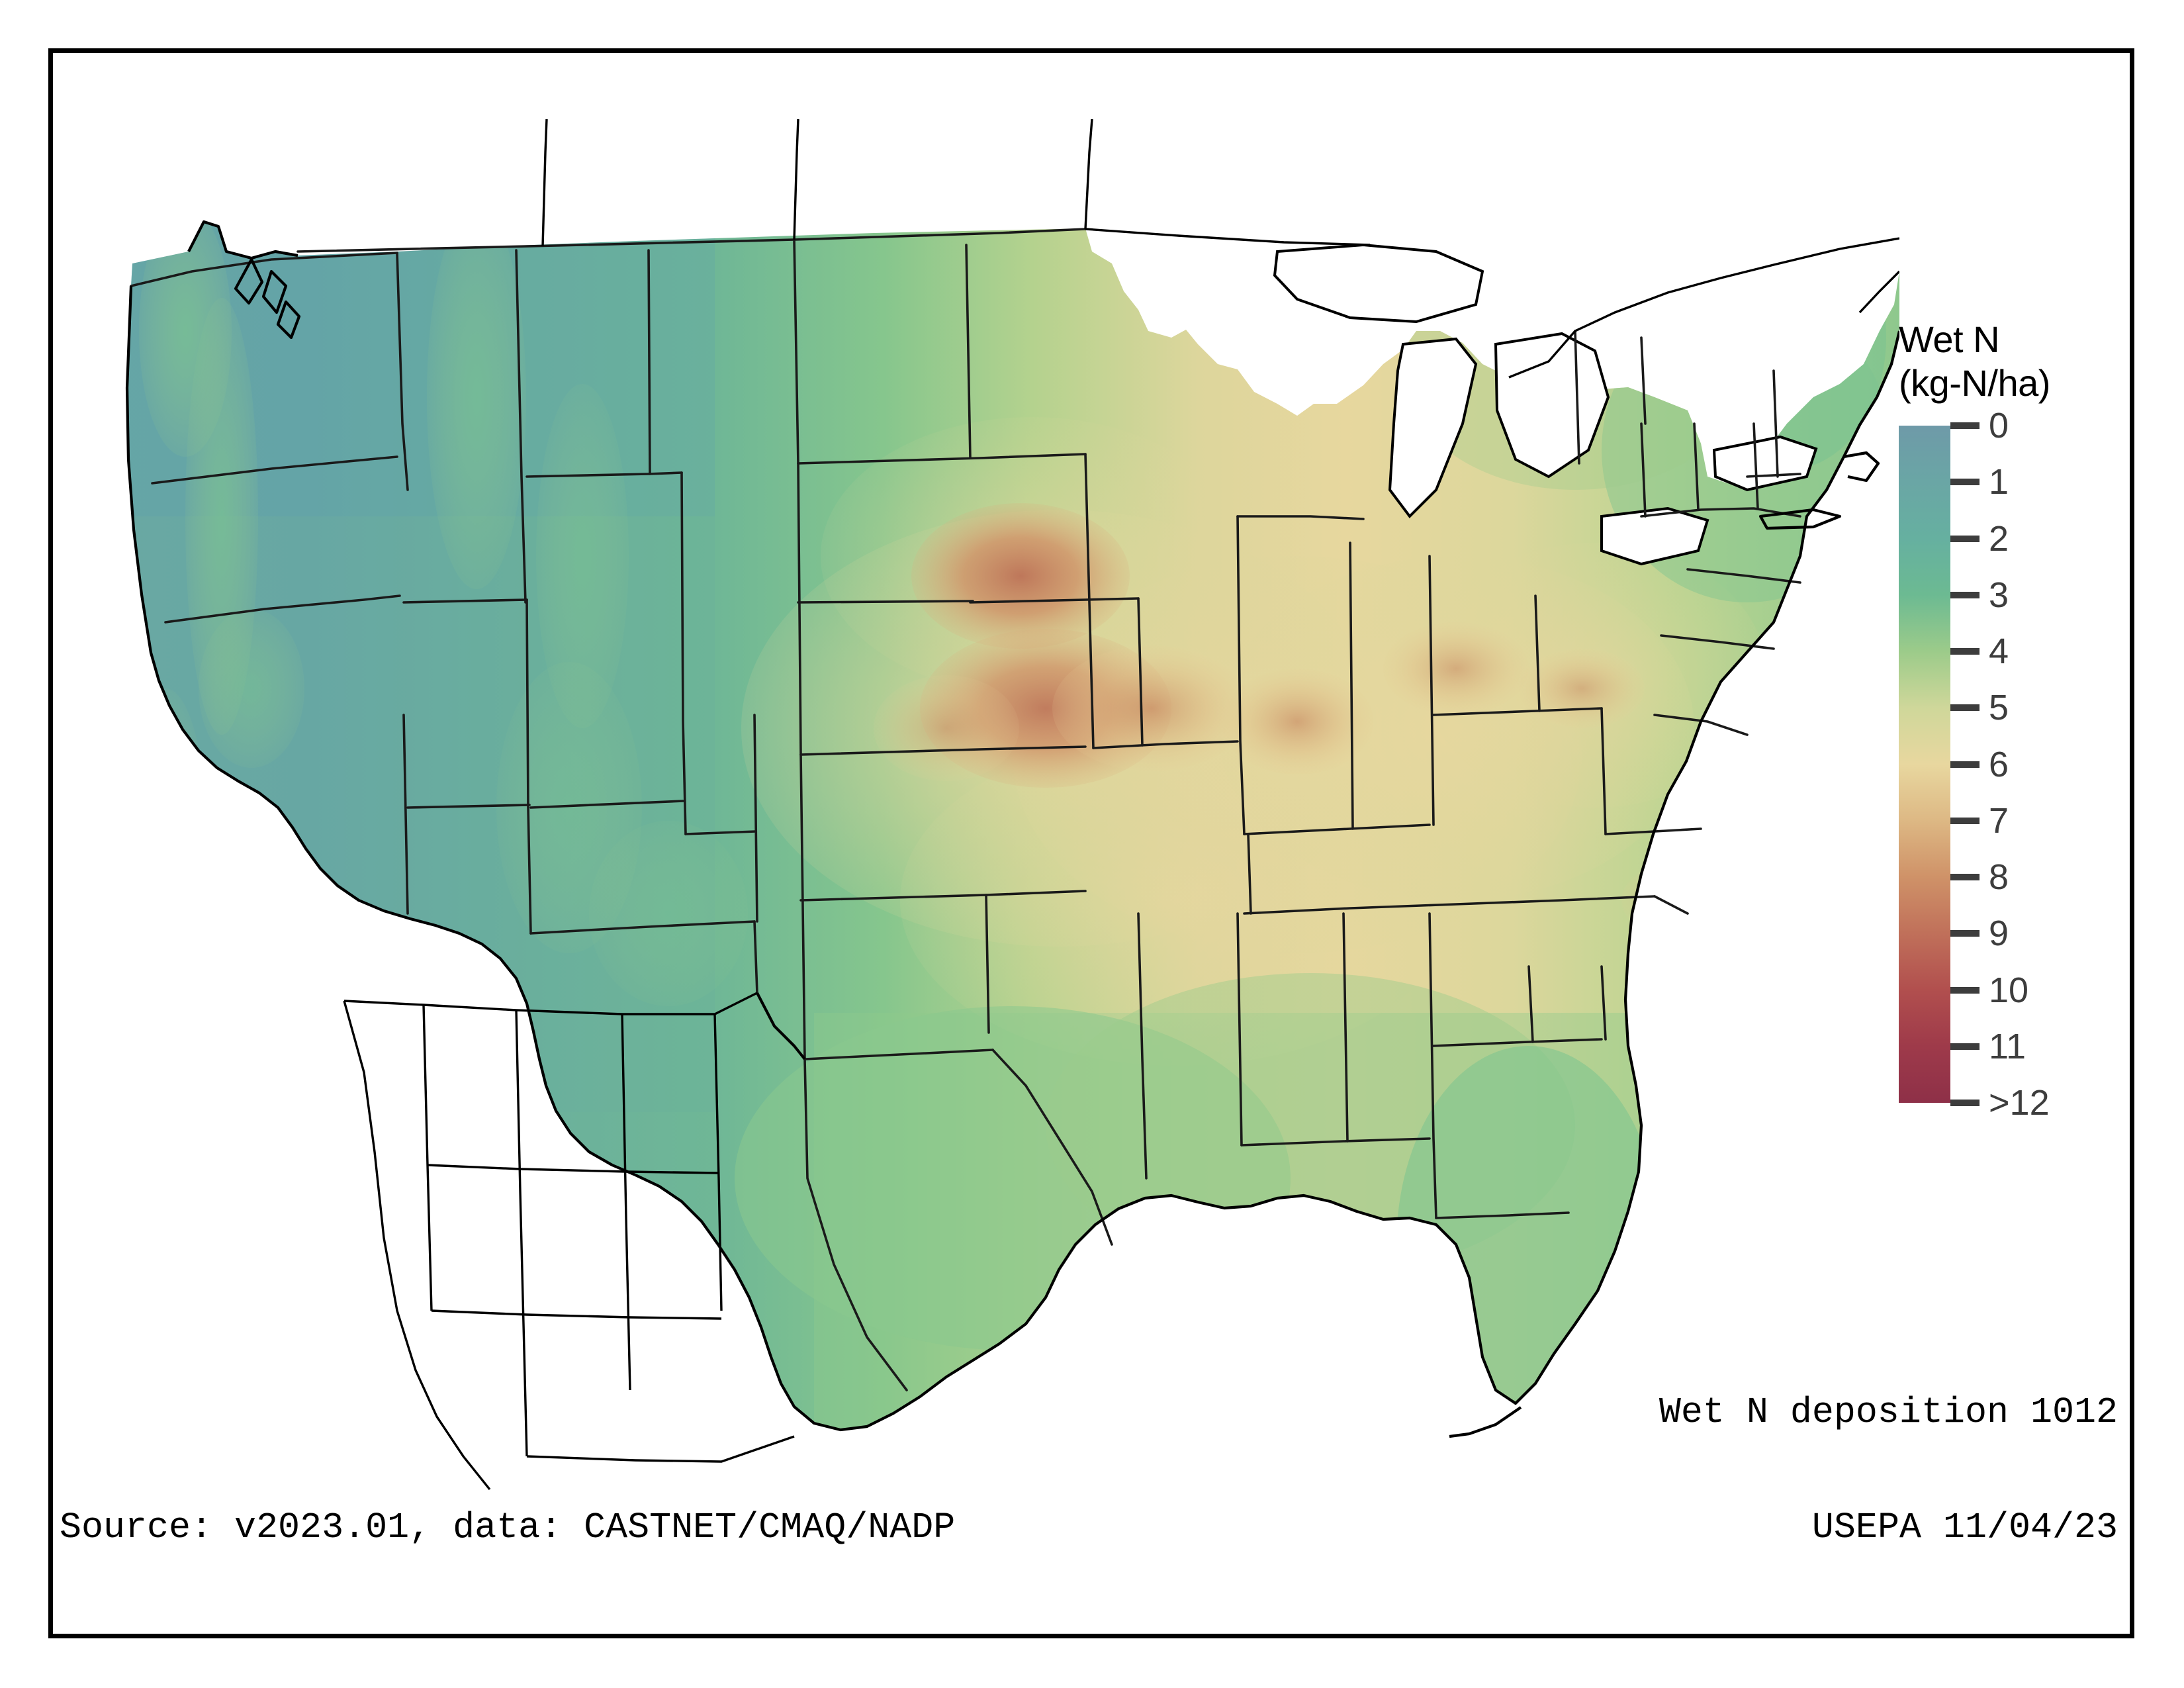  I want to click on legend-title-line2: (kg-N/ha), so click(1974, 383).